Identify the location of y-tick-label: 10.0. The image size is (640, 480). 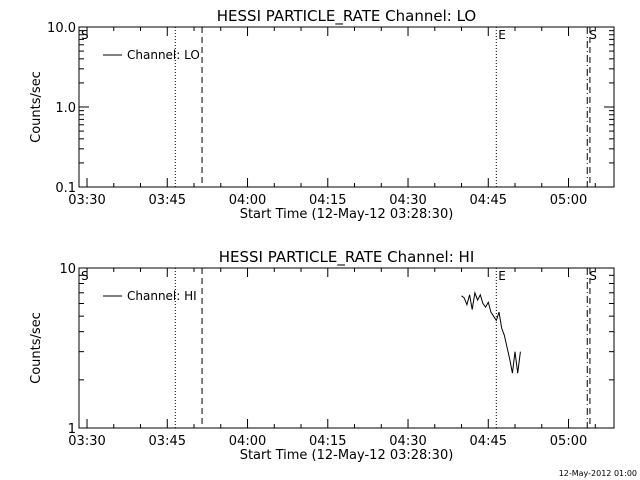
(61, 28).